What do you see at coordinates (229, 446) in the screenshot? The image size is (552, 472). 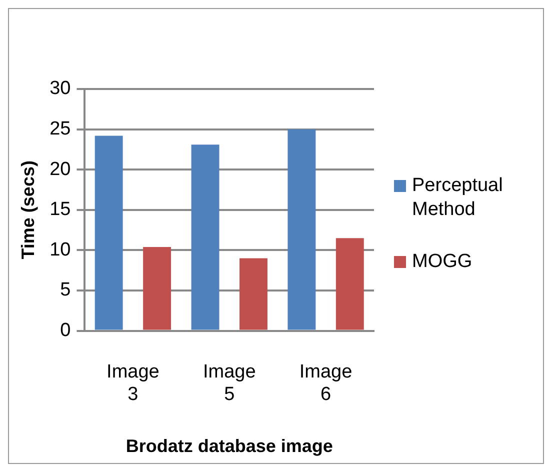 I see `x-axis-title: Brodatz database image` at bounding box center [229, 446].